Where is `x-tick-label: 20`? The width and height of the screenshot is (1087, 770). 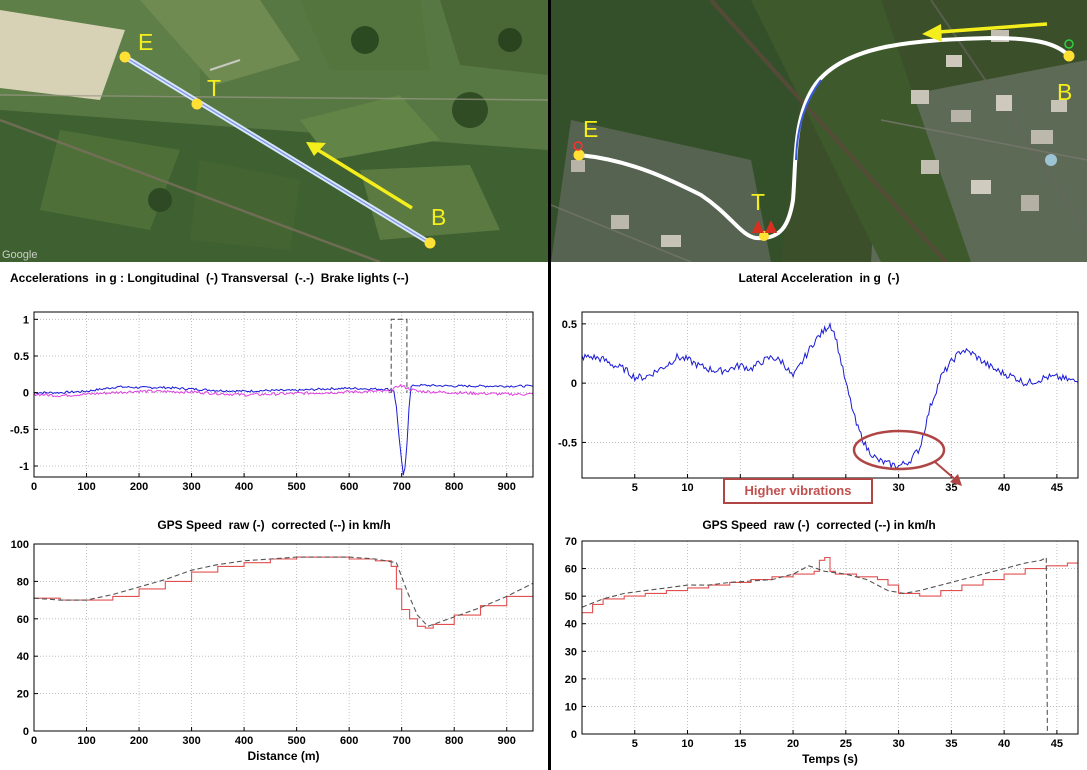 x-tick-label: 20 is located at coordinates (793, 744).